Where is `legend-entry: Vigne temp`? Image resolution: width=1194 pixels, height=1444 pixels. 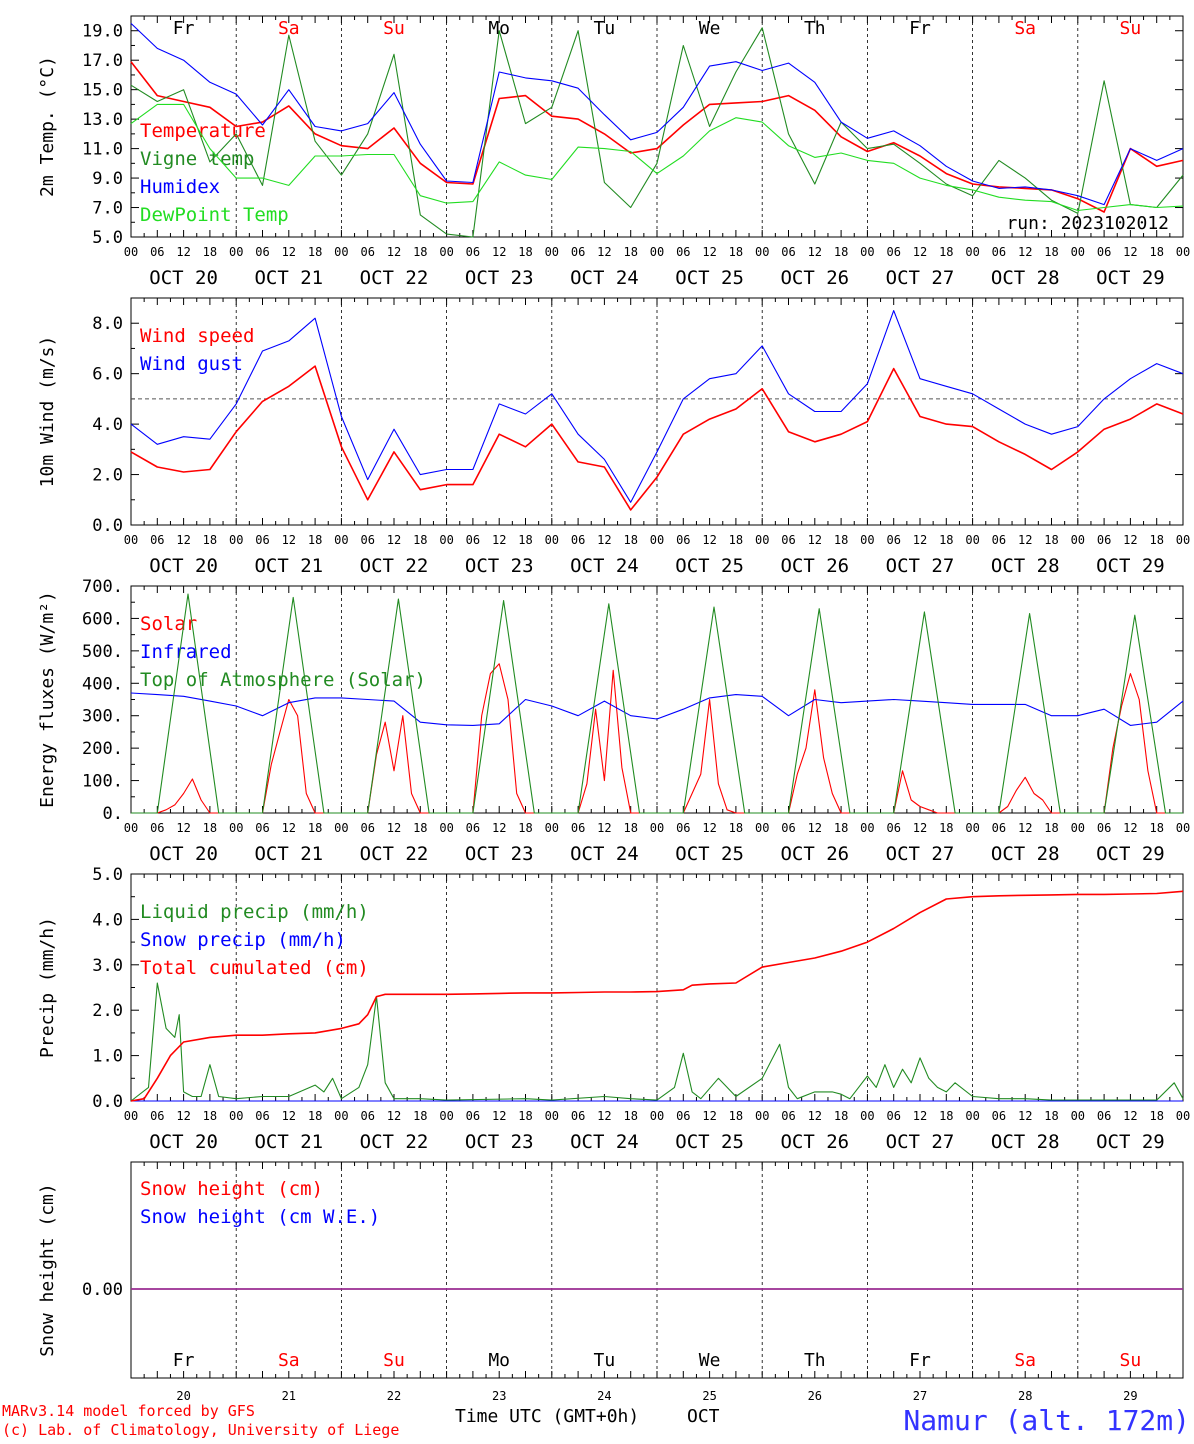 legend-entry: Vigne temp is located at coordinates (197, 159).